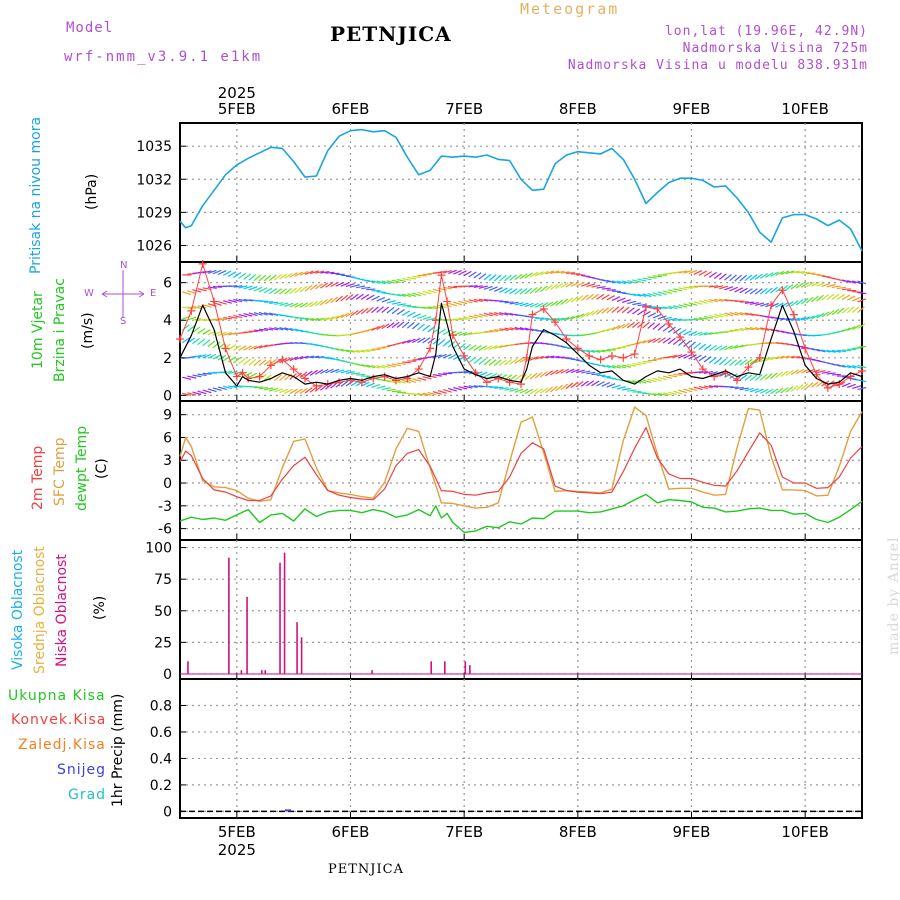  What do you see at coordinates (167, 396) in the screenshot?
I see `y-tick-label: 0` at bounding box center [167, 396].